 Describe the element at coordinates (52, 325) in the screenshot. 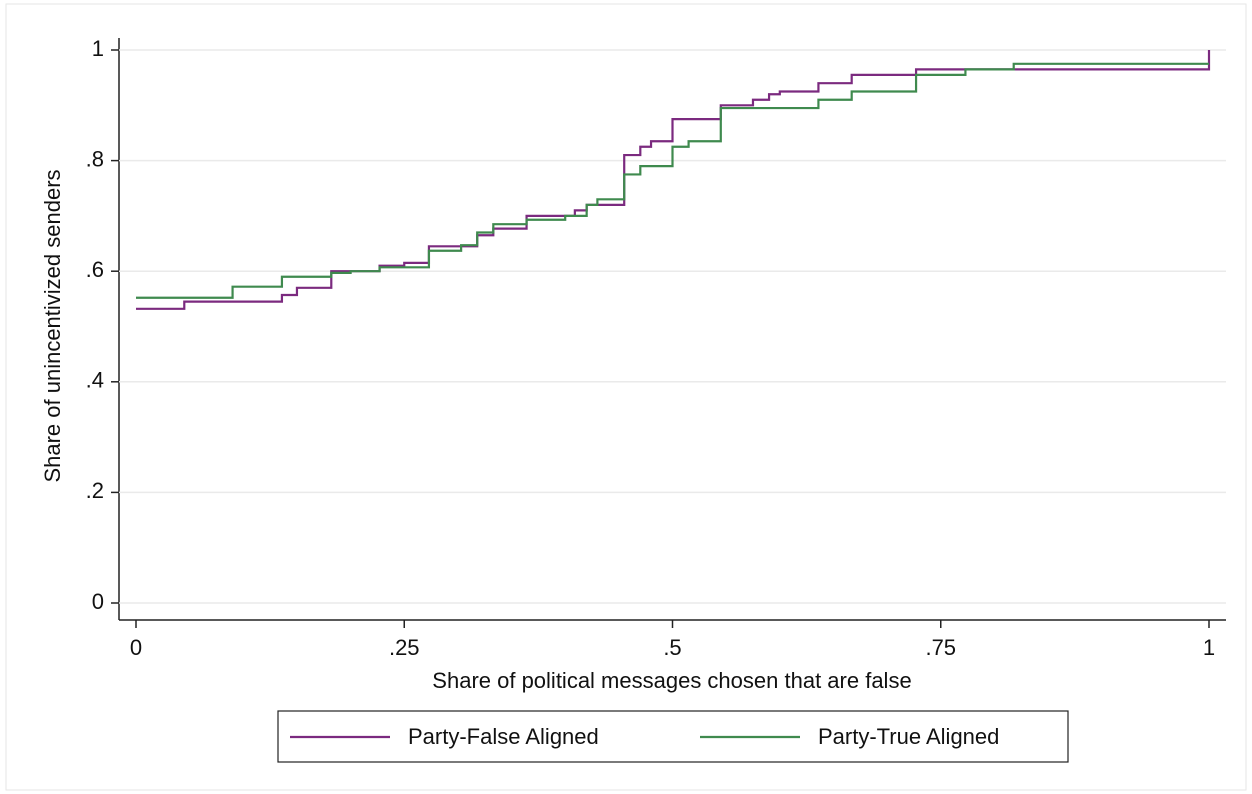

I see `y-axis-title: Share of unincentivized senders` at that location.